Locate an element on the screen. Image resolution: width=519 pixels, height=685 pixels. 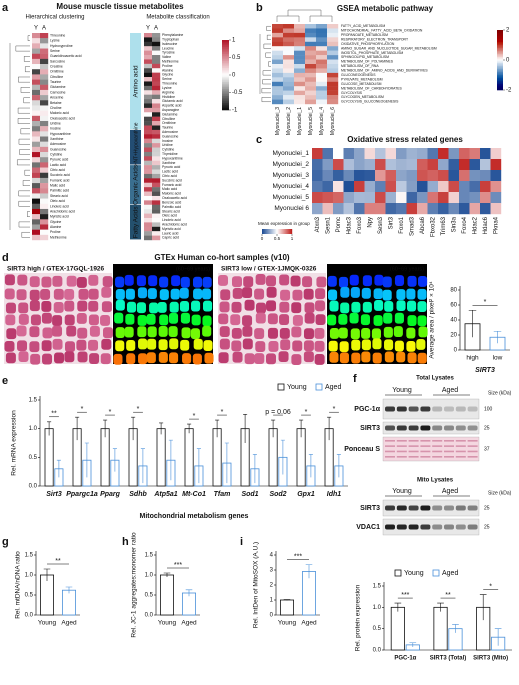
row-label: VDAC1 is located at coordinates (368, 527).